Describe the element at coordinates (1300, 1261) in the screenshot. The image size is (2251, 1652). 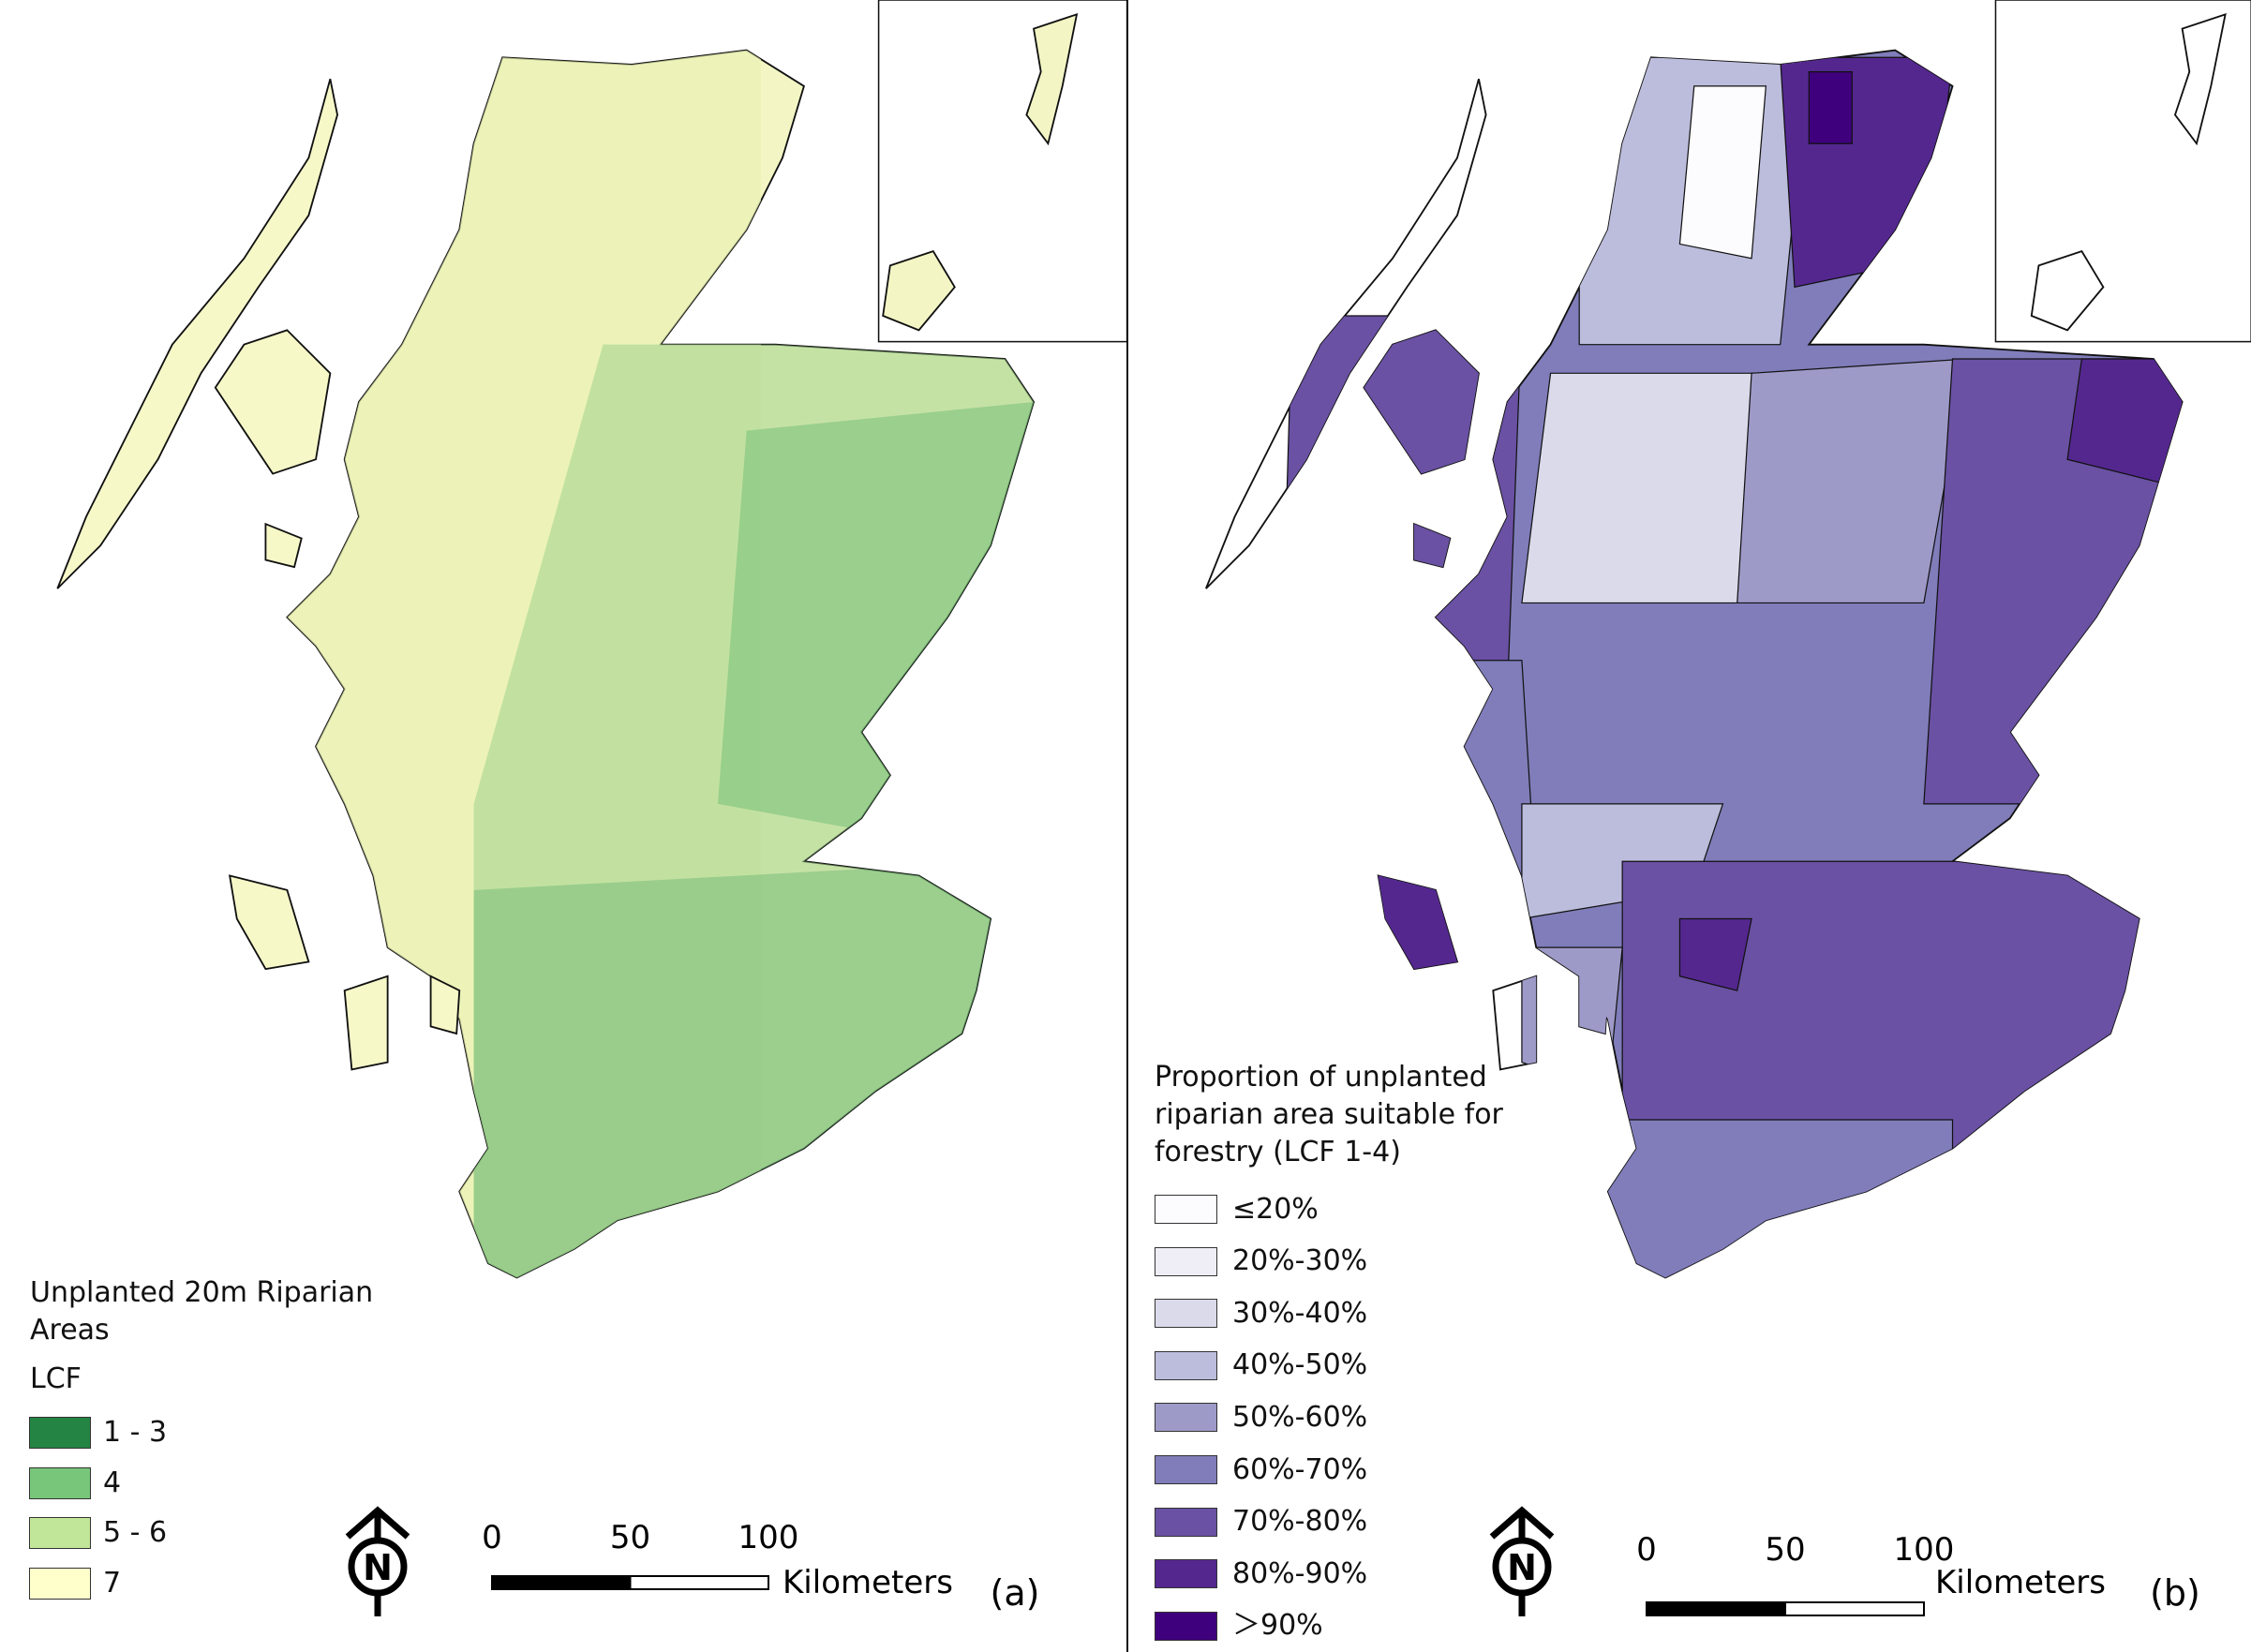
I see `legend-label: 20%-30%` at that location.